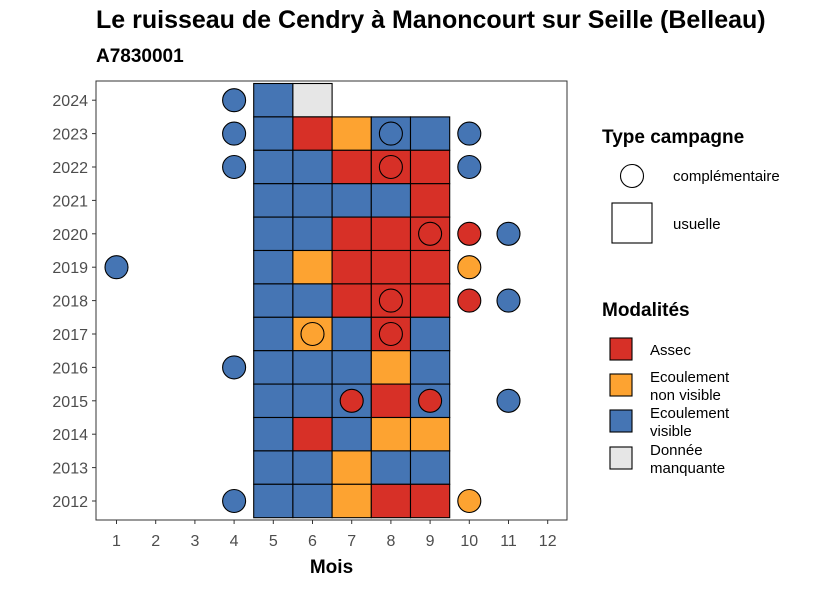 The image size is (826, 590). I want to click on x-tick-label: 7, so click(351, 541).